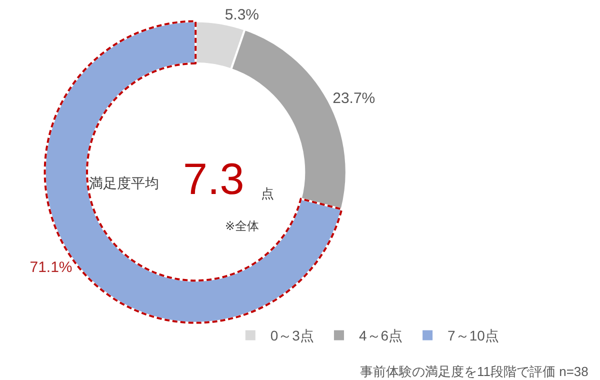 The height and width of the screenshot is (380, 600). What do you see at coordinates (474, 371) in the screenshot?
I see `text: 事前体験の満足度を11段階で評価 n=38` at bounding box center [474, 371].